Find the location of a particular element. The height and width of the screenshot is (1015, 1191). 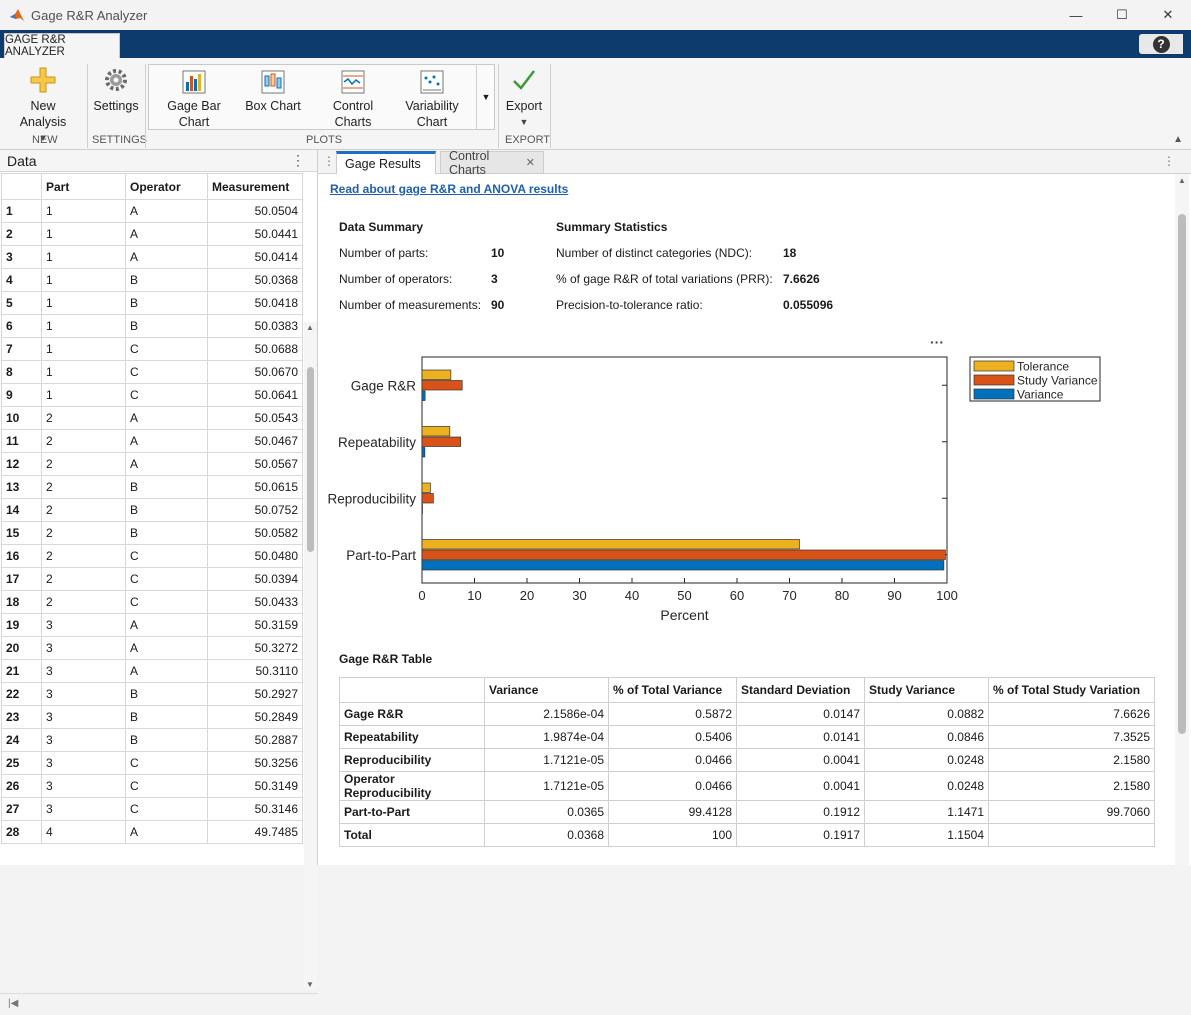

row-number: 26 is located at coordinates (21, 786).